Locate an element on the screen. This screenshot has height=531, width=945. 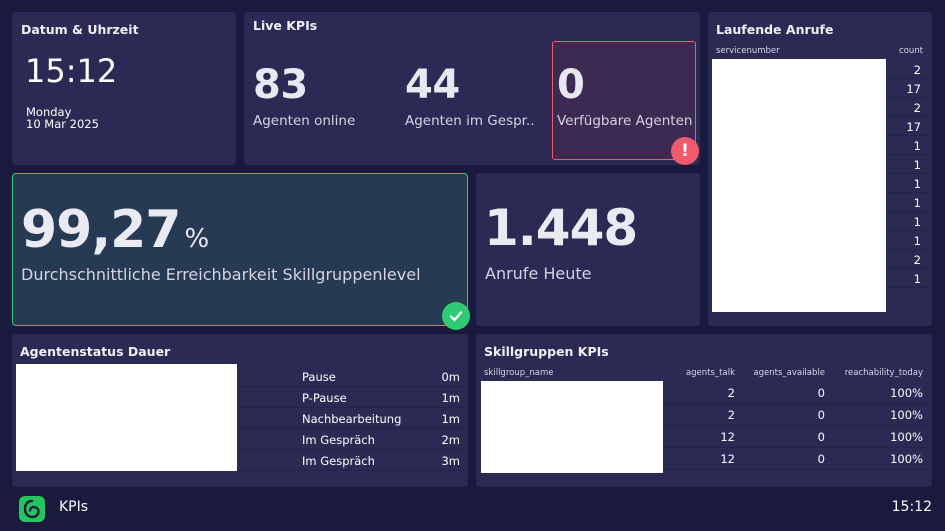
table-row: Im Gespräch 3m is located at coordinates (350, 460).